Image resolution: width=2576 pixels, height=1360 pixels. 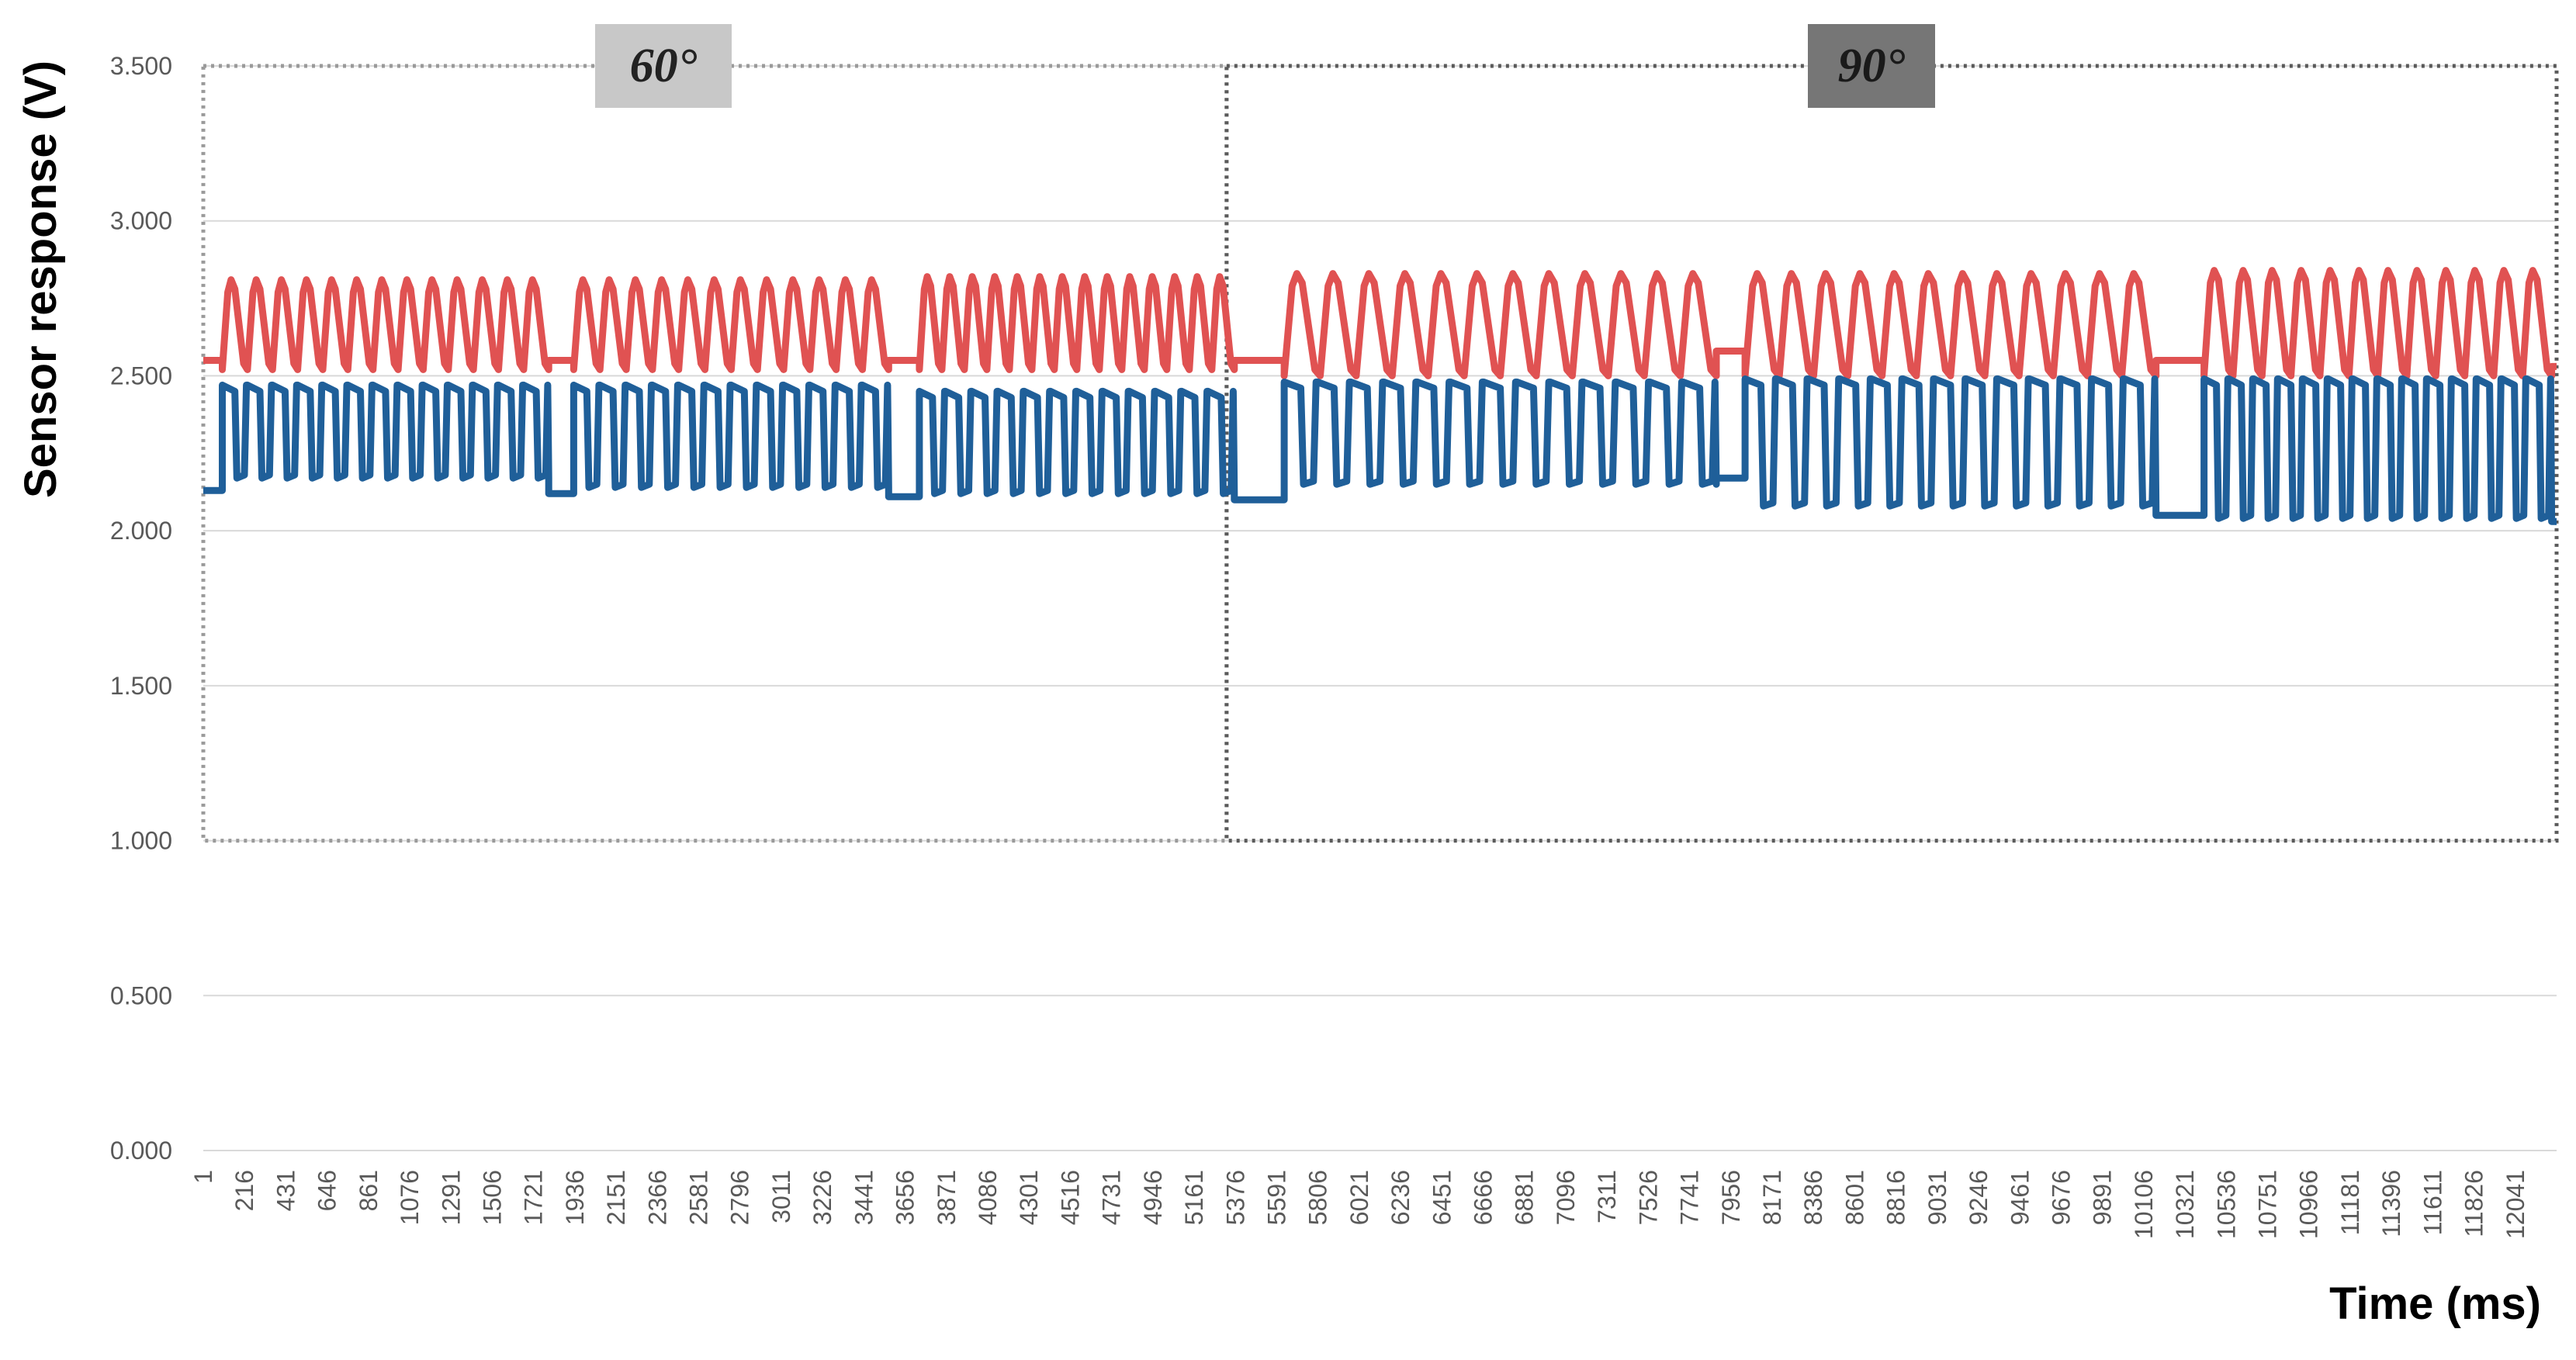 I want to click on x-tick-label: 11611, so click(x=2432, y=1202).